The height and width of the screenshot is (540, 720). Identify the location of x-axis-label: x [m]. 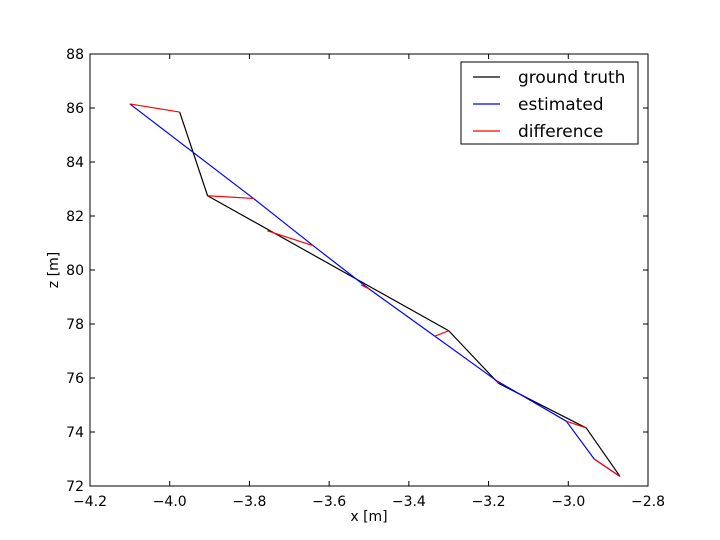
(368, 517).